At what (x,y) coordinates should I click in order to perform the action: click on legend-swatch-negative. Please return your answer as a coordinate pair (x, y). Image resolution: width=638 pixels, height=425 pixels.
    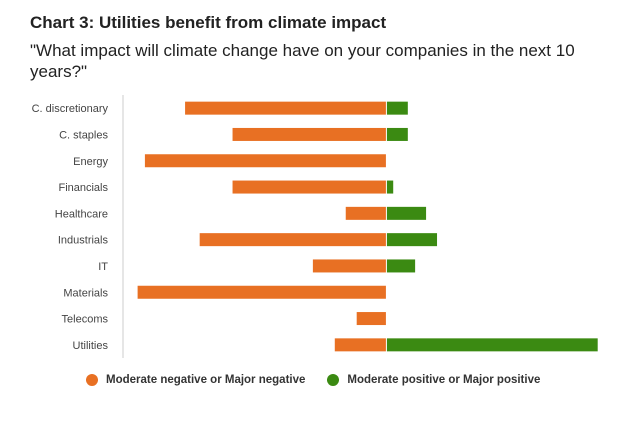
    Looking at the image, I should click on (92, 380).